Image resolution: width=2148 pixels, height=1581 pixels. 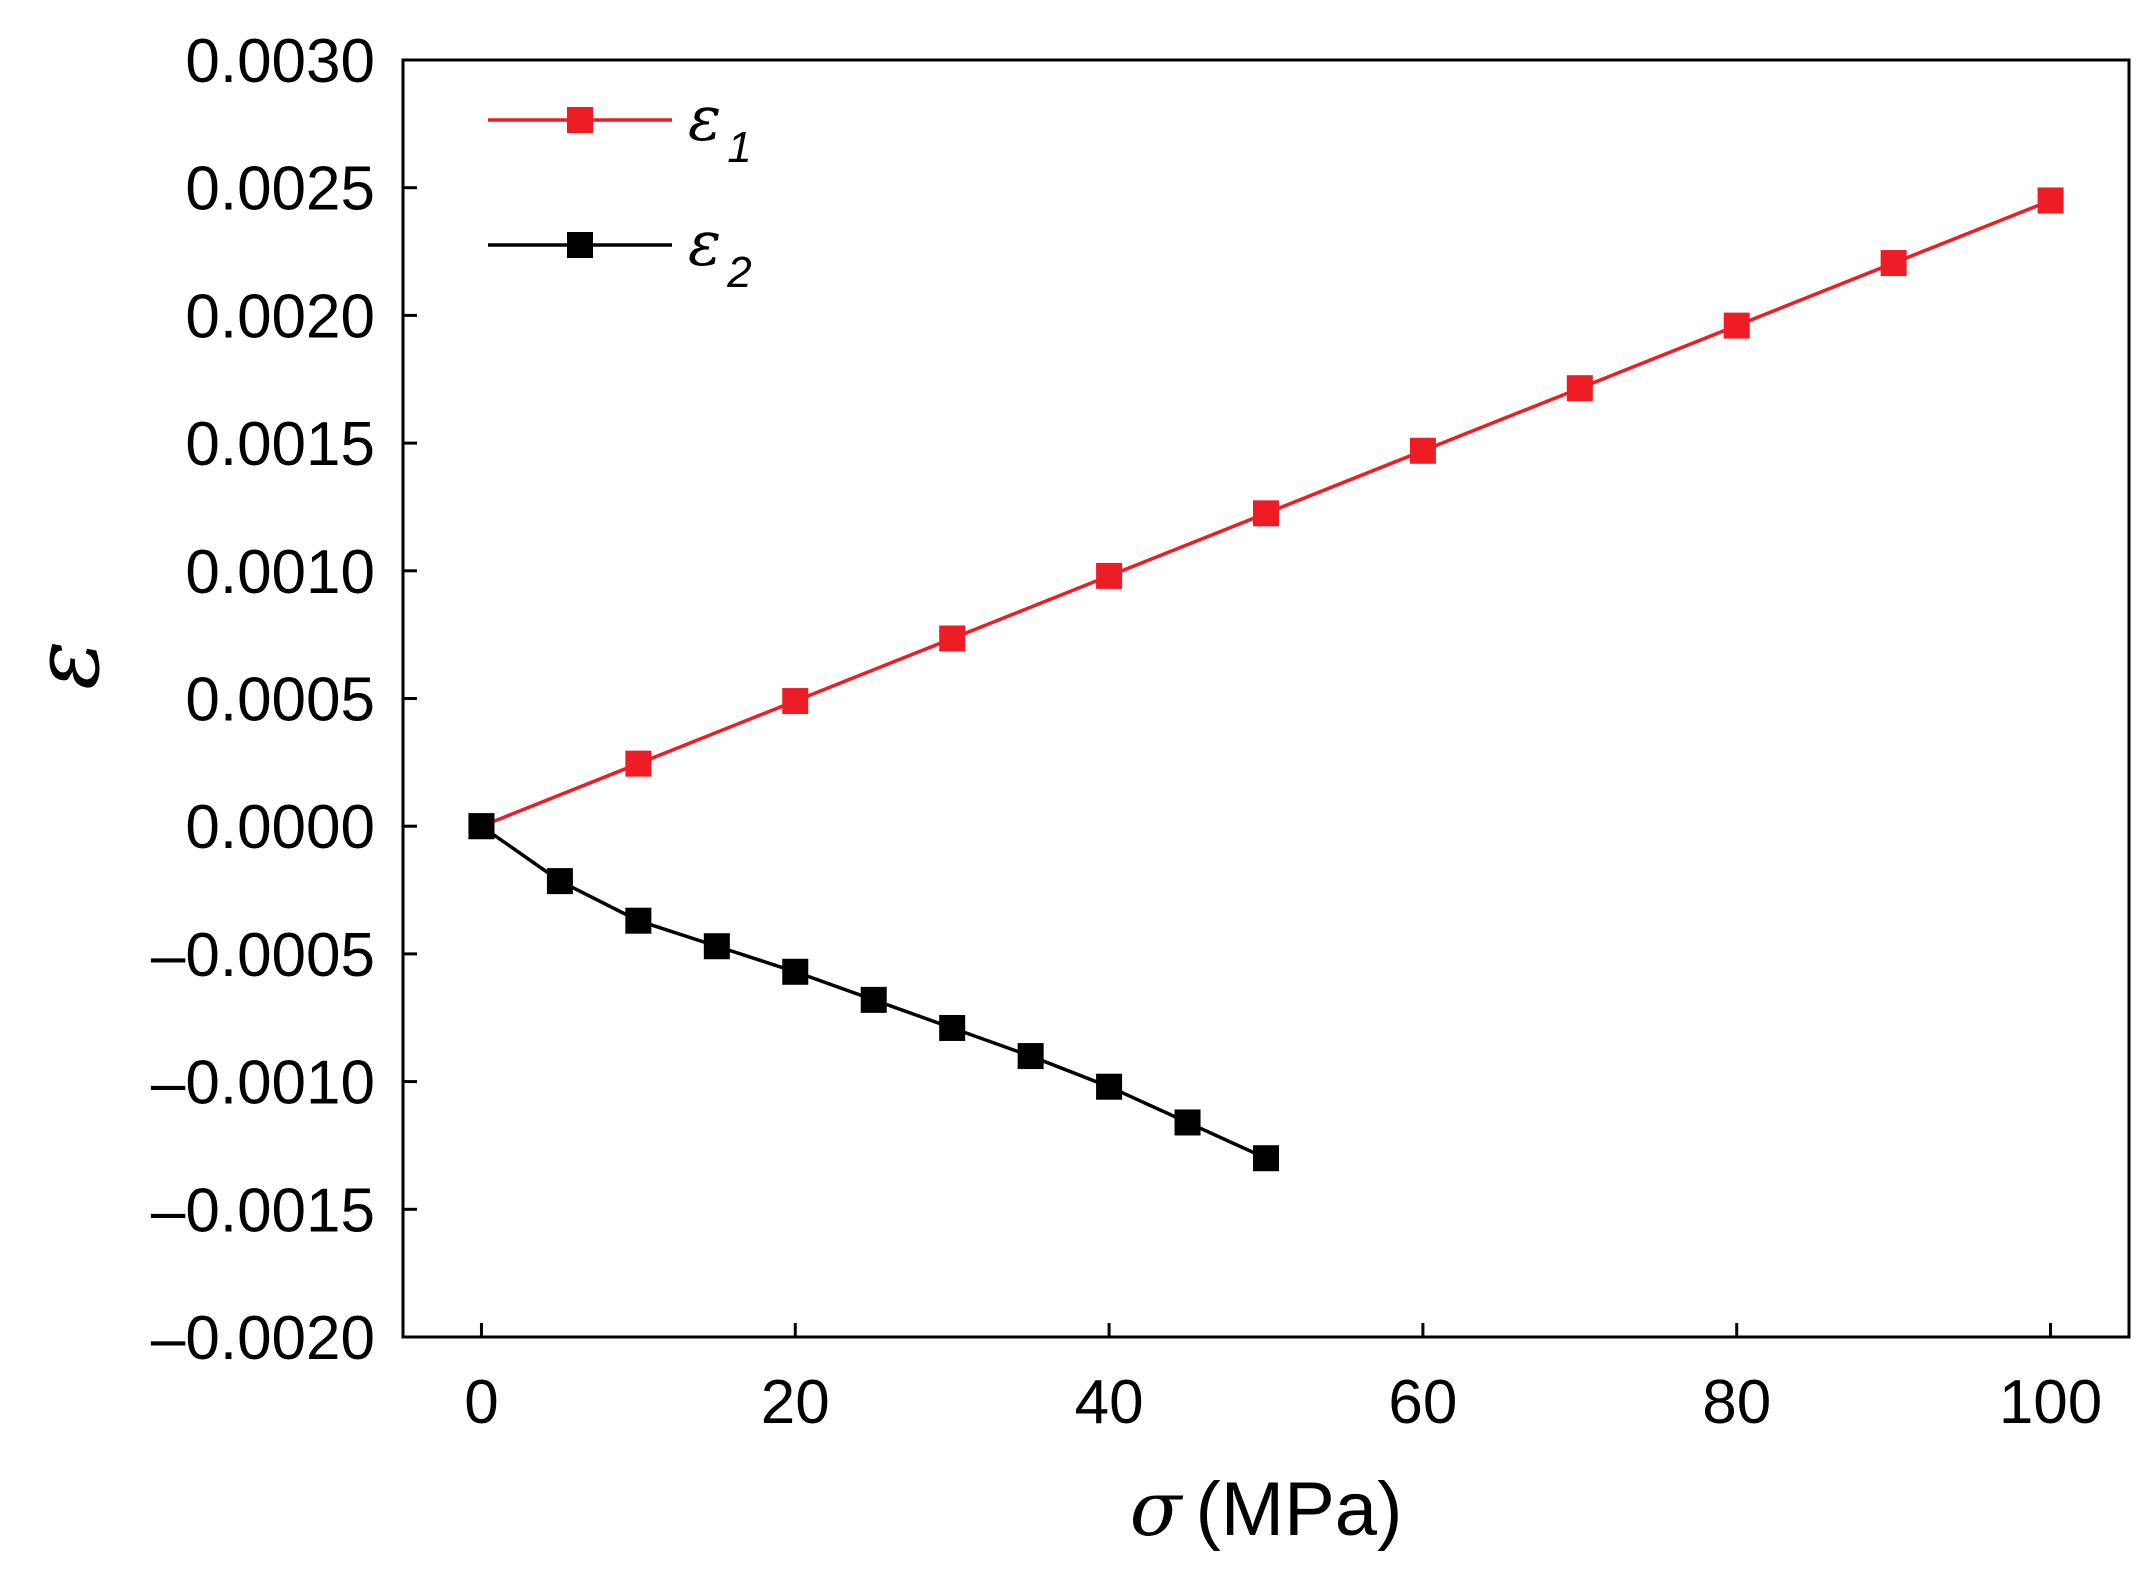 I want to click on y-tick-label: 0.0005, so click(x=280, y=700).